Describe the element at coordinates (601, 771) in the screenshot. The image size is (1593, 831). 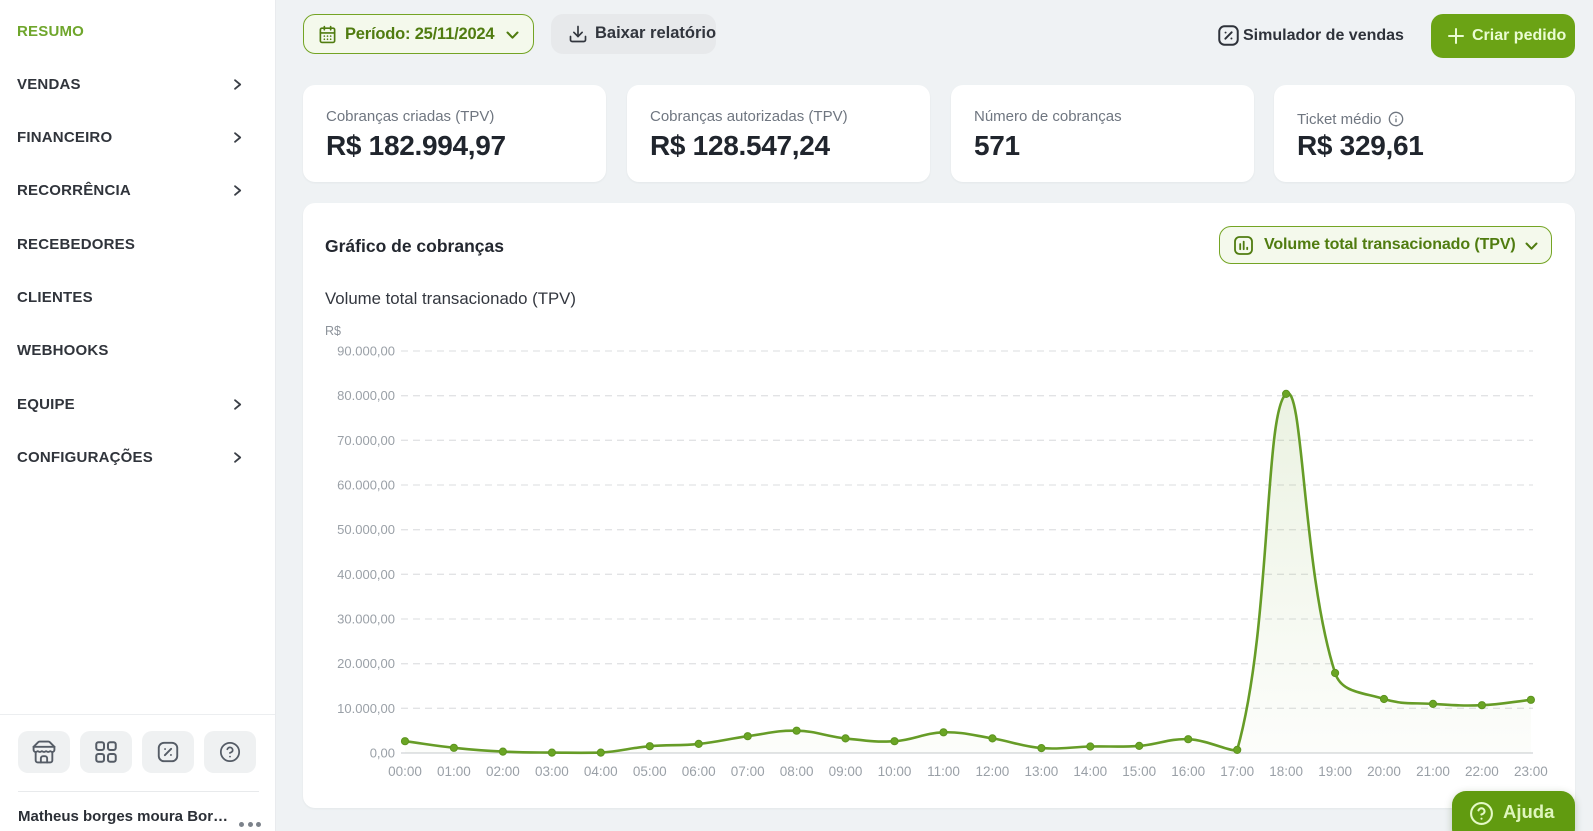
I see `svg-text: 04:00` at that location.